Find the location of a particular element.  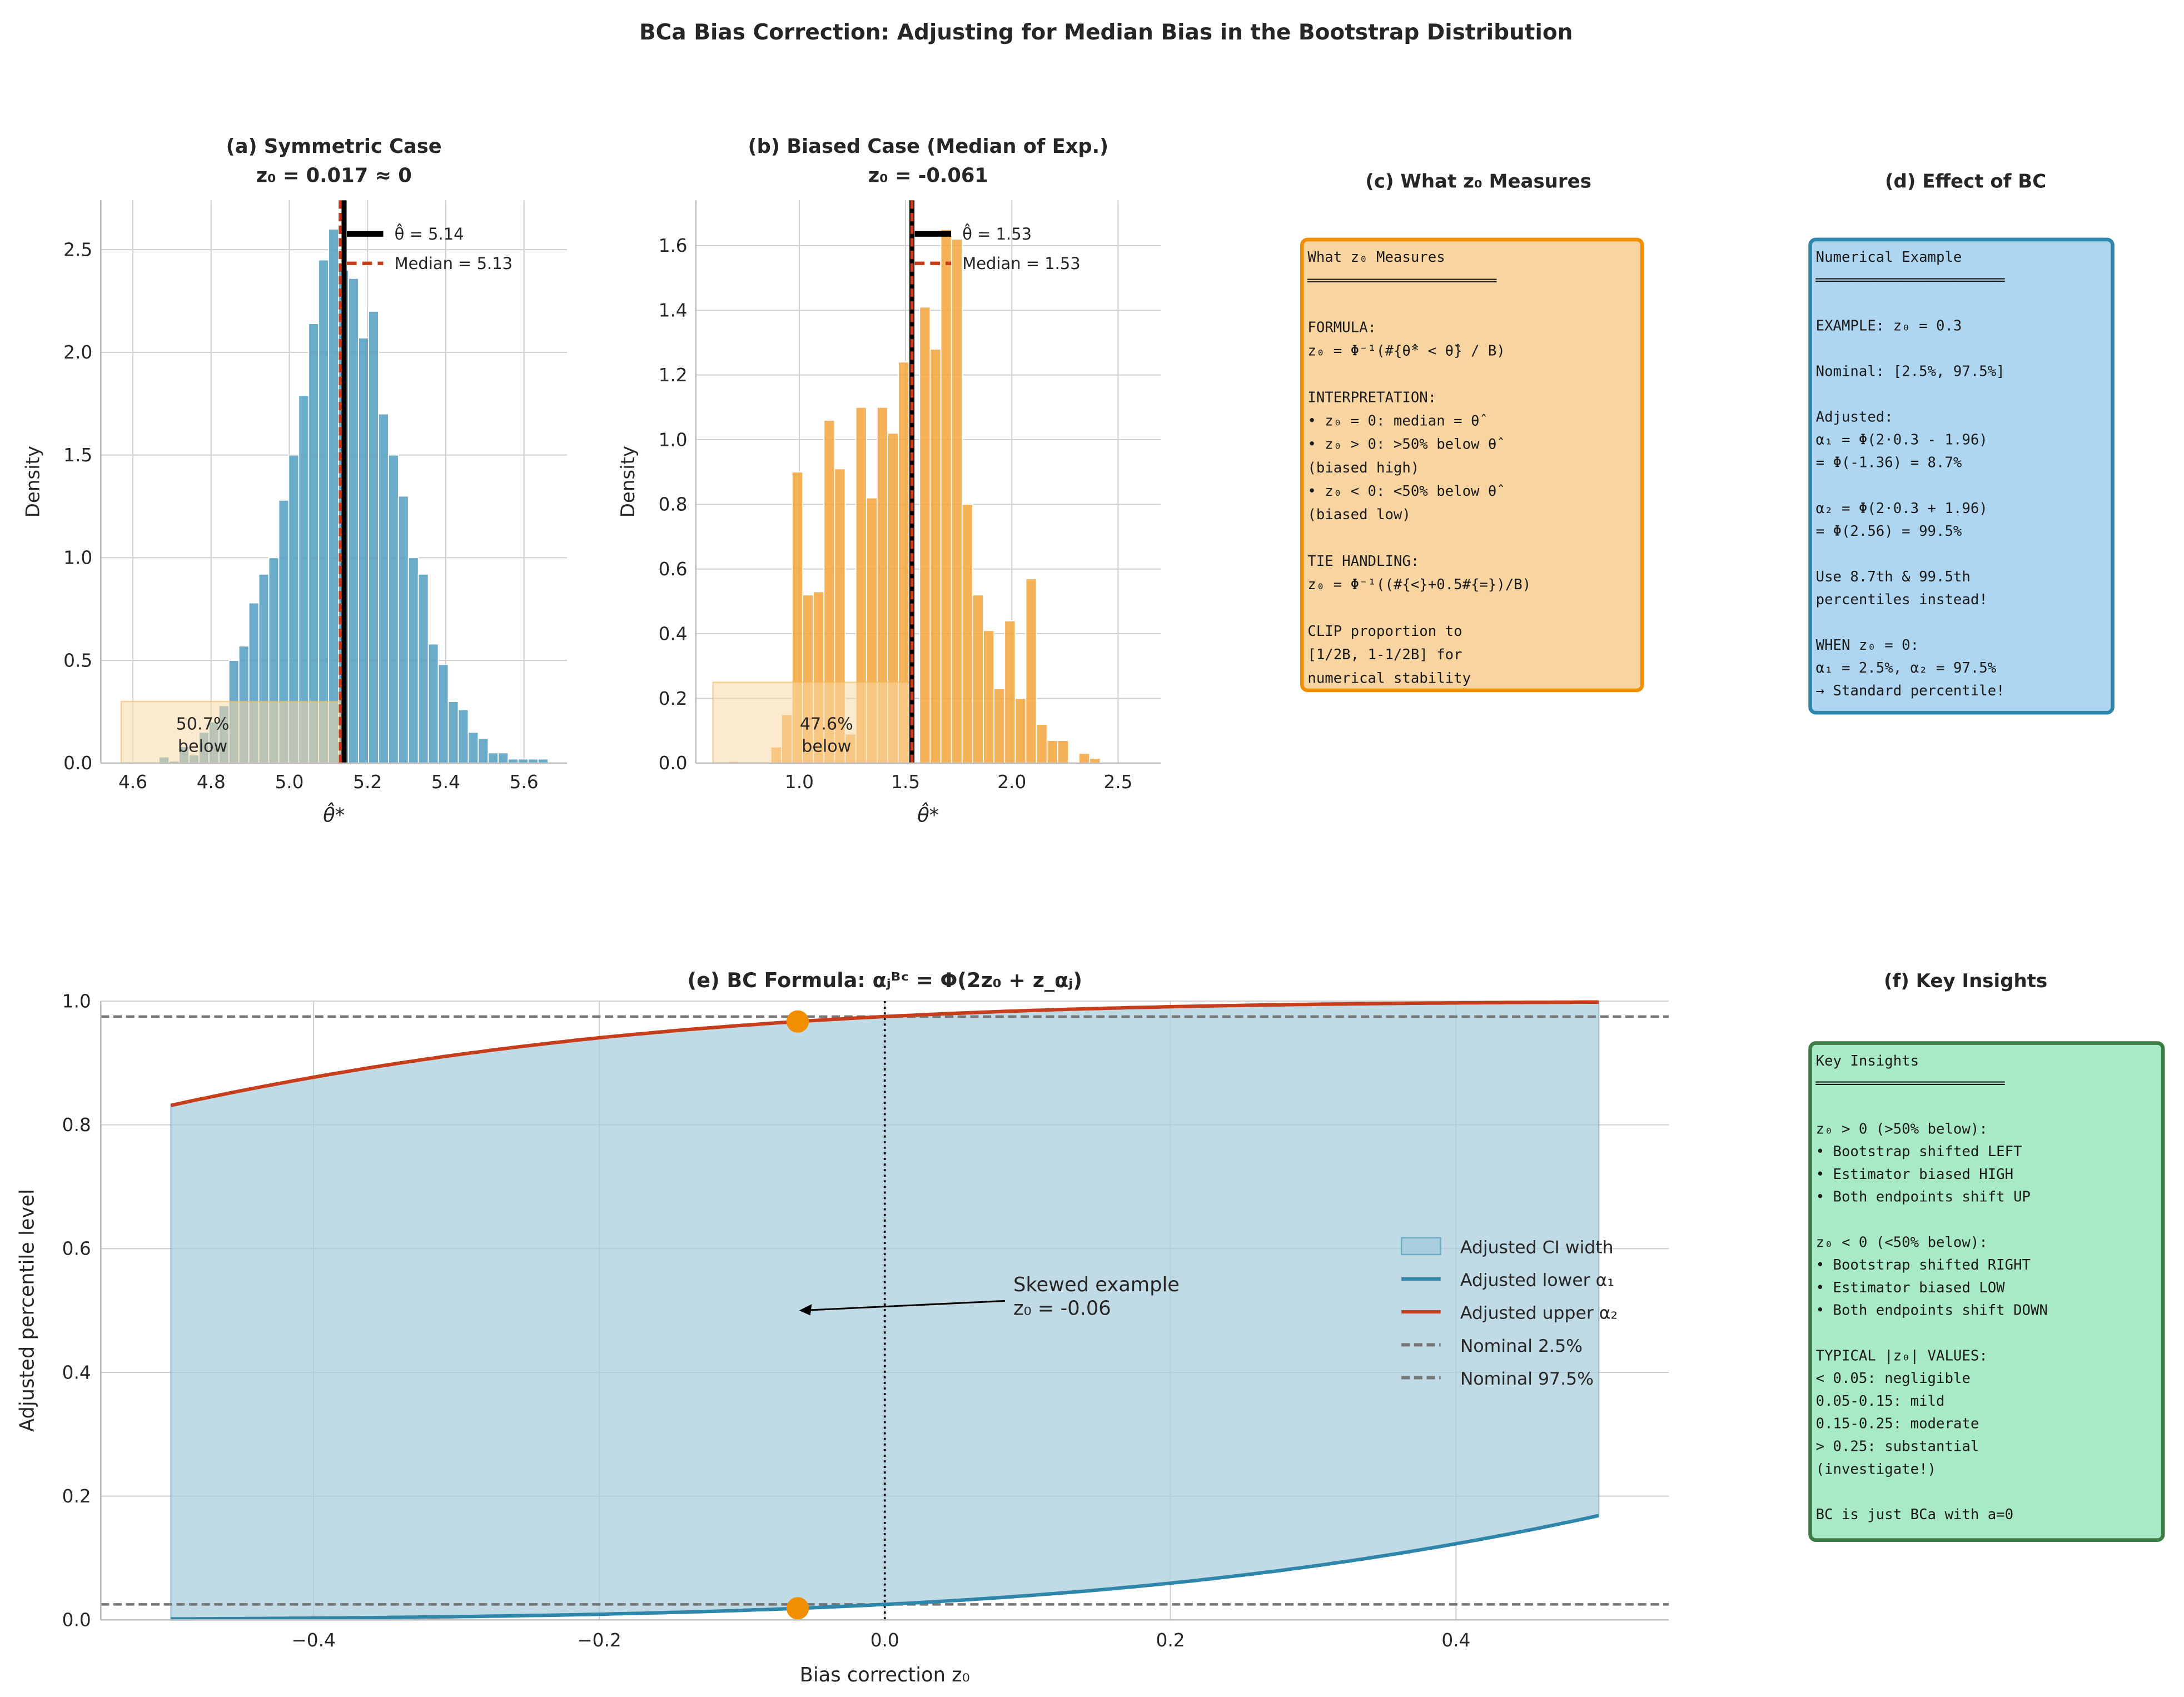

textbox-line: What z₀ Measures is located at coordinates (1376, 257).